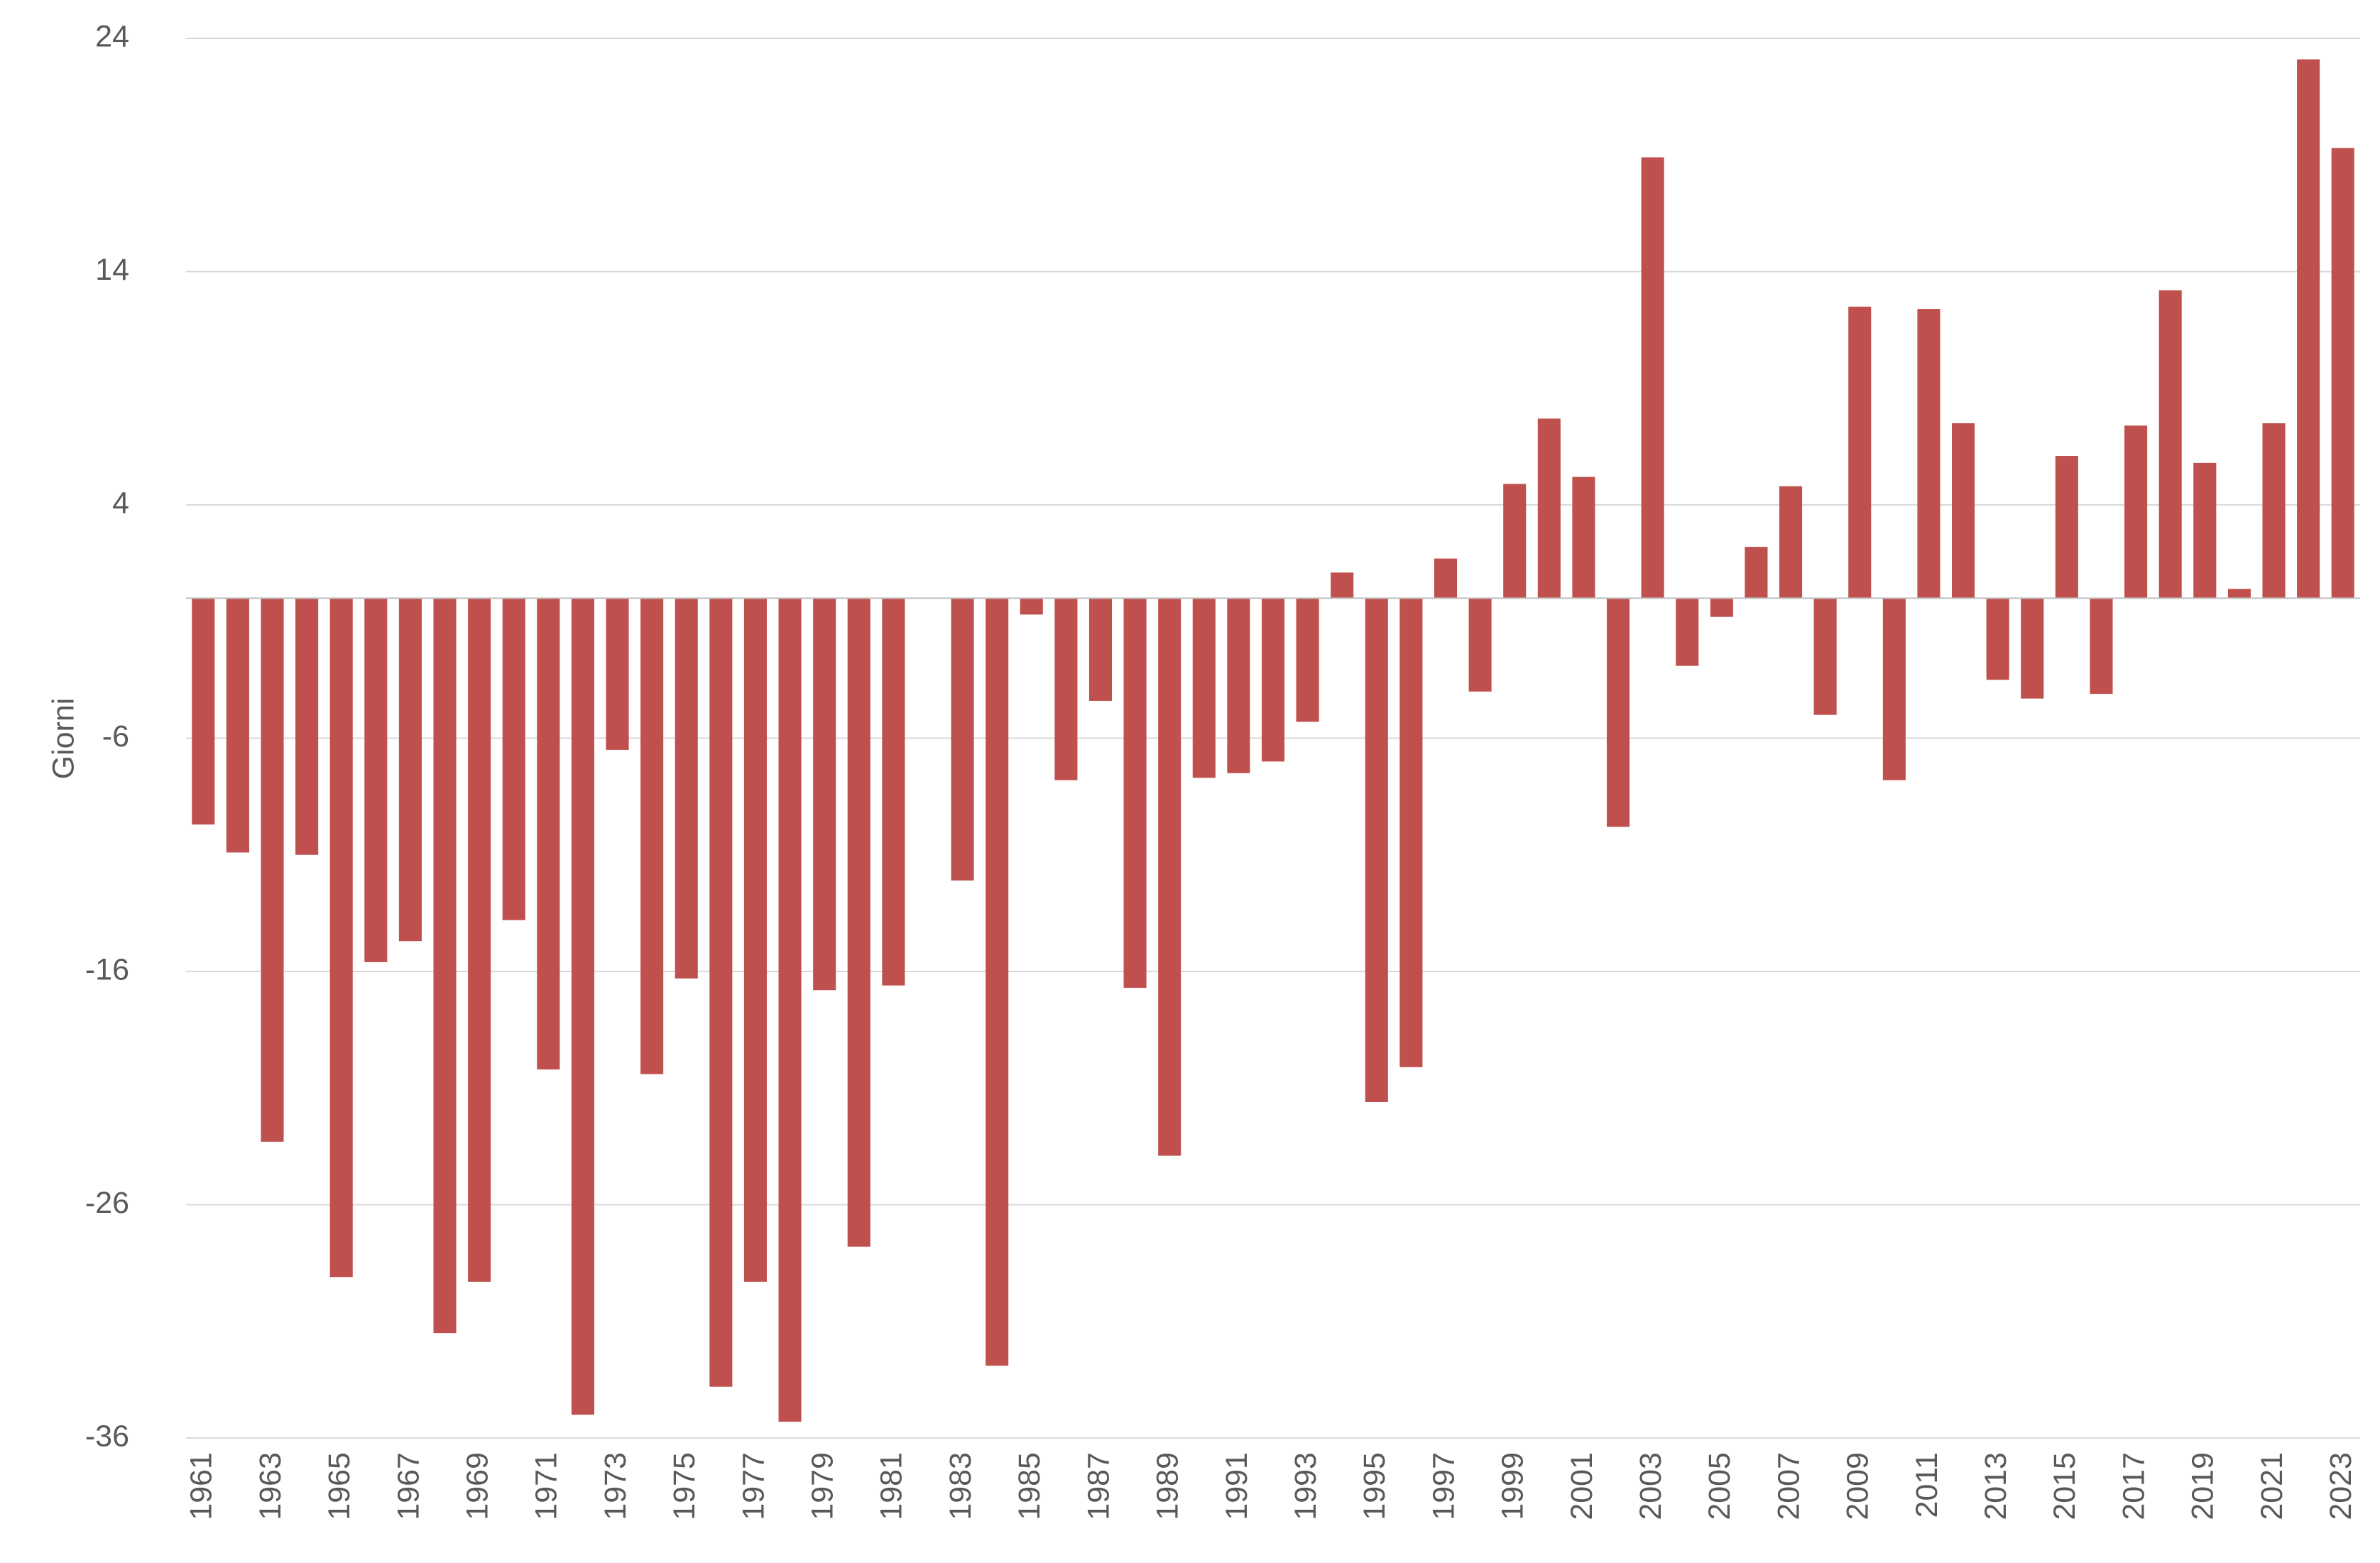  What do you see at coordinates (547, 1486) in the screenshot?
I see `x-tick-label: 1971` at bounding box center [547, 1486].